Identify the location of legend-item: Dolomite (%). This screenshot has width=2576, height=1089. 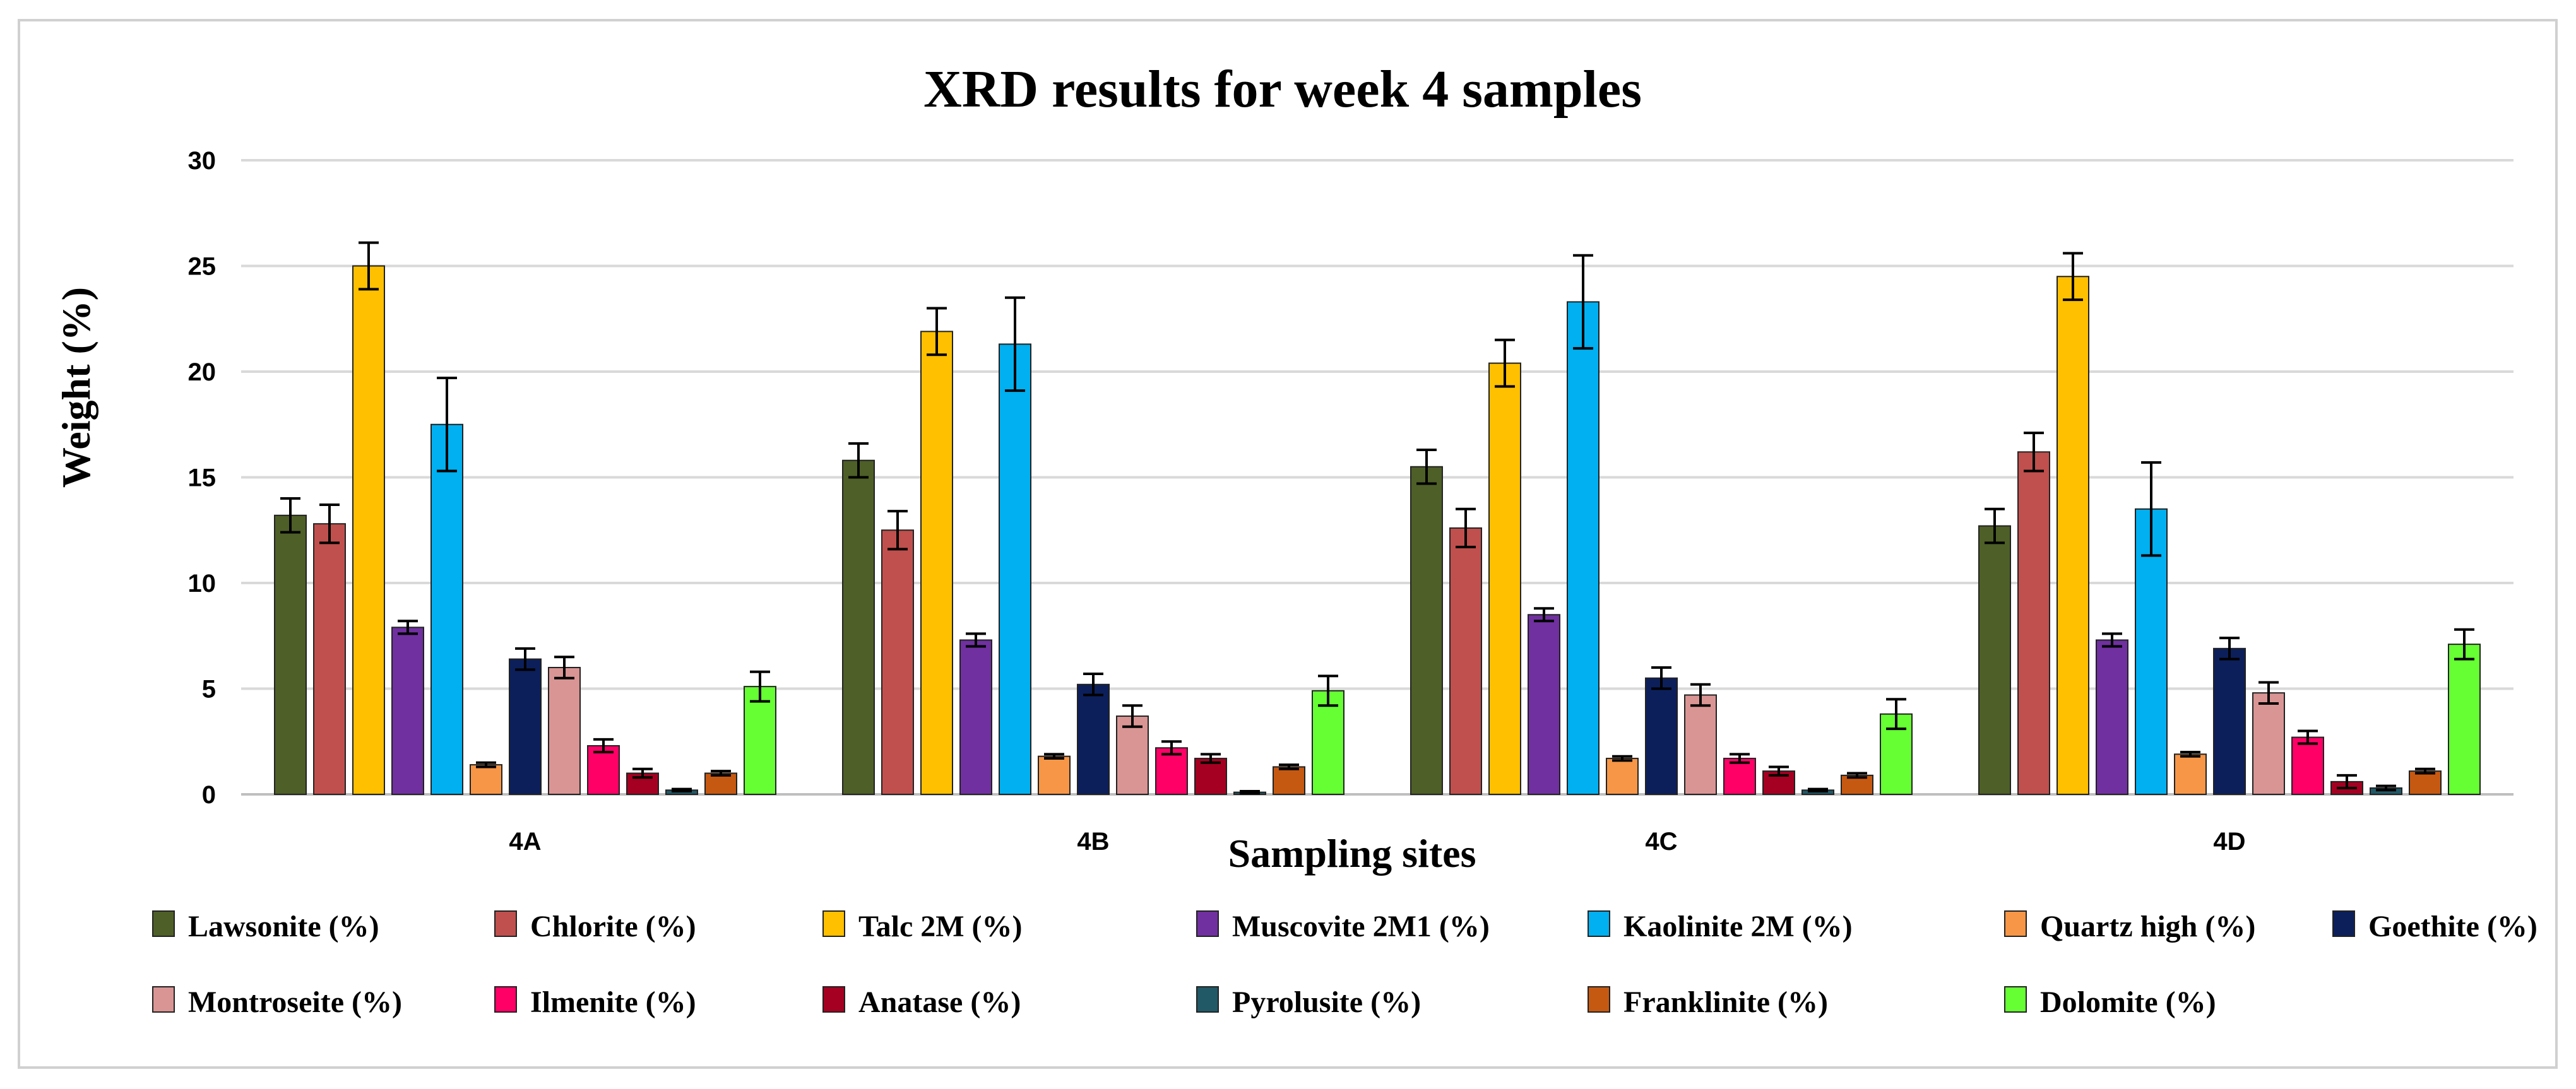
(2110, 1002).